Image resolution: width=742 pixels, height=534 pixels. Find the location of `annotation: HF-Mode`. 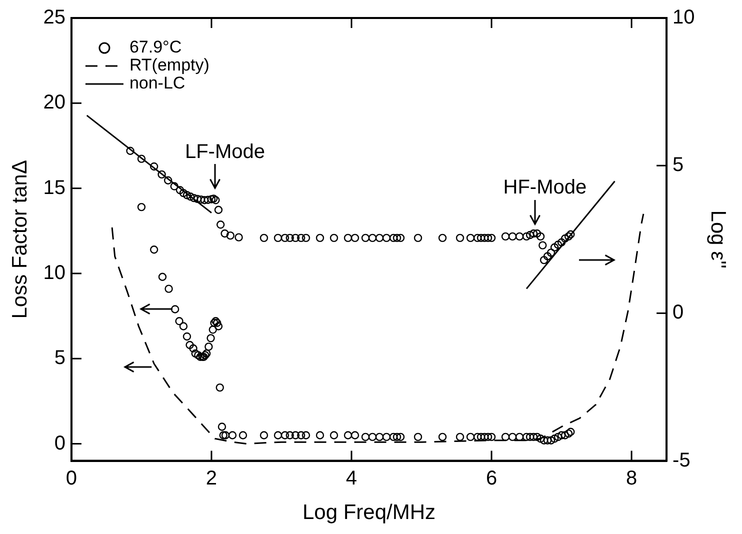

annotation: HF-Mode is located at coordinates (545, 187).